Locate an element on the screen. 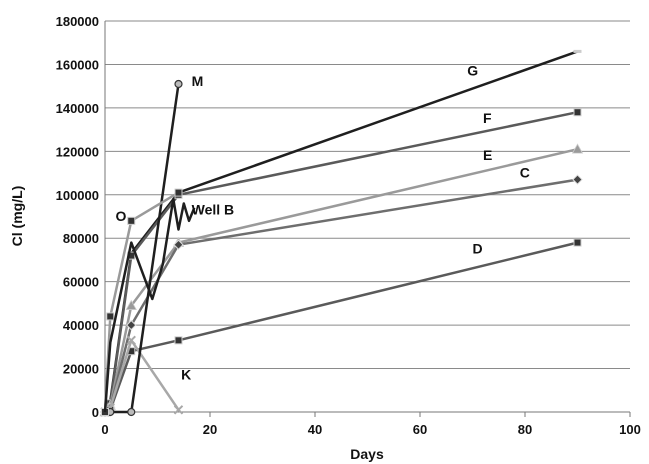 The image size is (649, 464). g-point is located at coordinates (577, 51).